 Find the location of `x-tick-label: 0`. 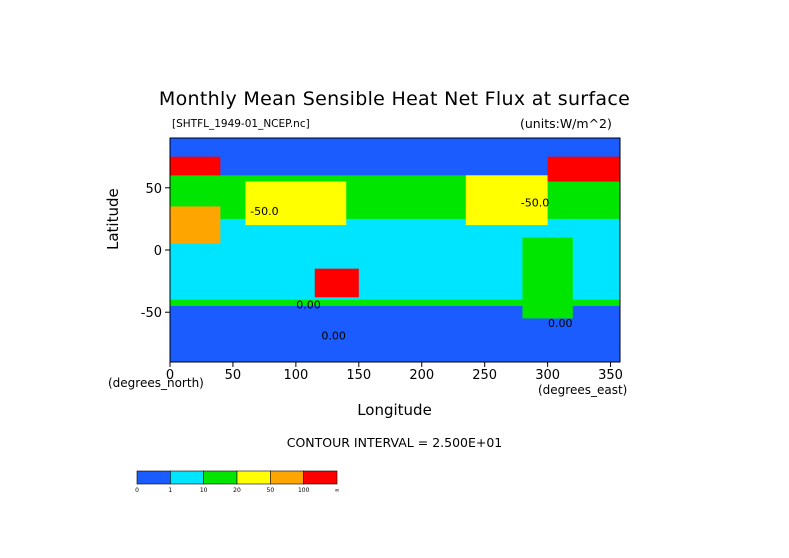

x-tick-label: 0 is located at coordinates (170, 375).